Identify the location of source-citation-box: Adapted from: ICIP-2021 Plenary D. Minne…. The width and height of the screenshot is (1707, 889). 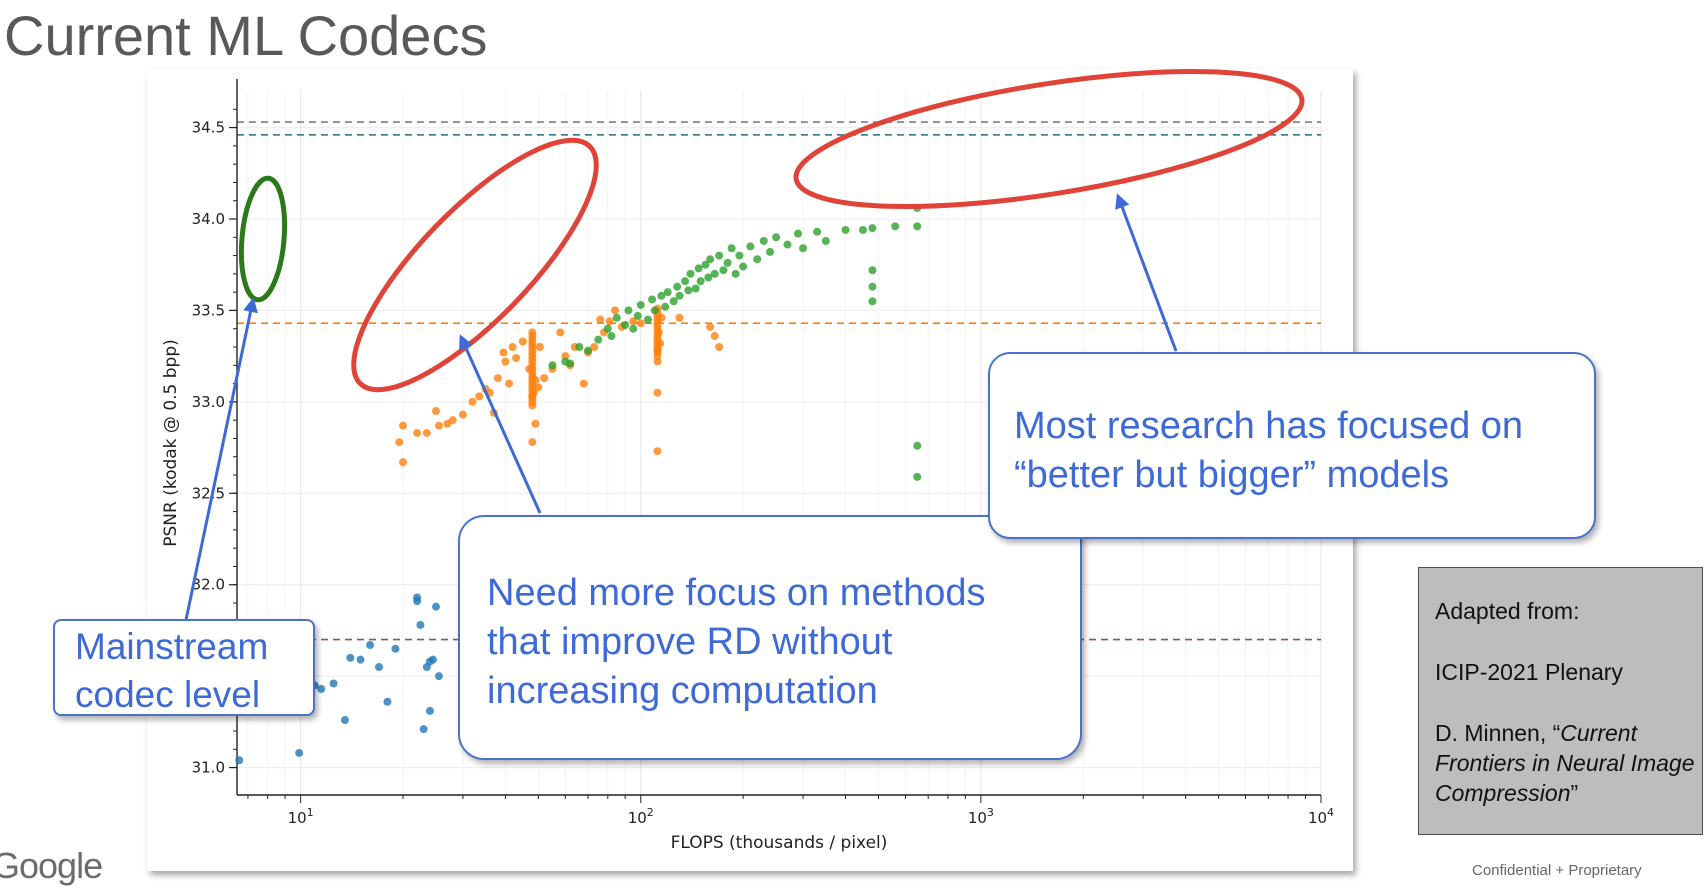
(1560, 701).